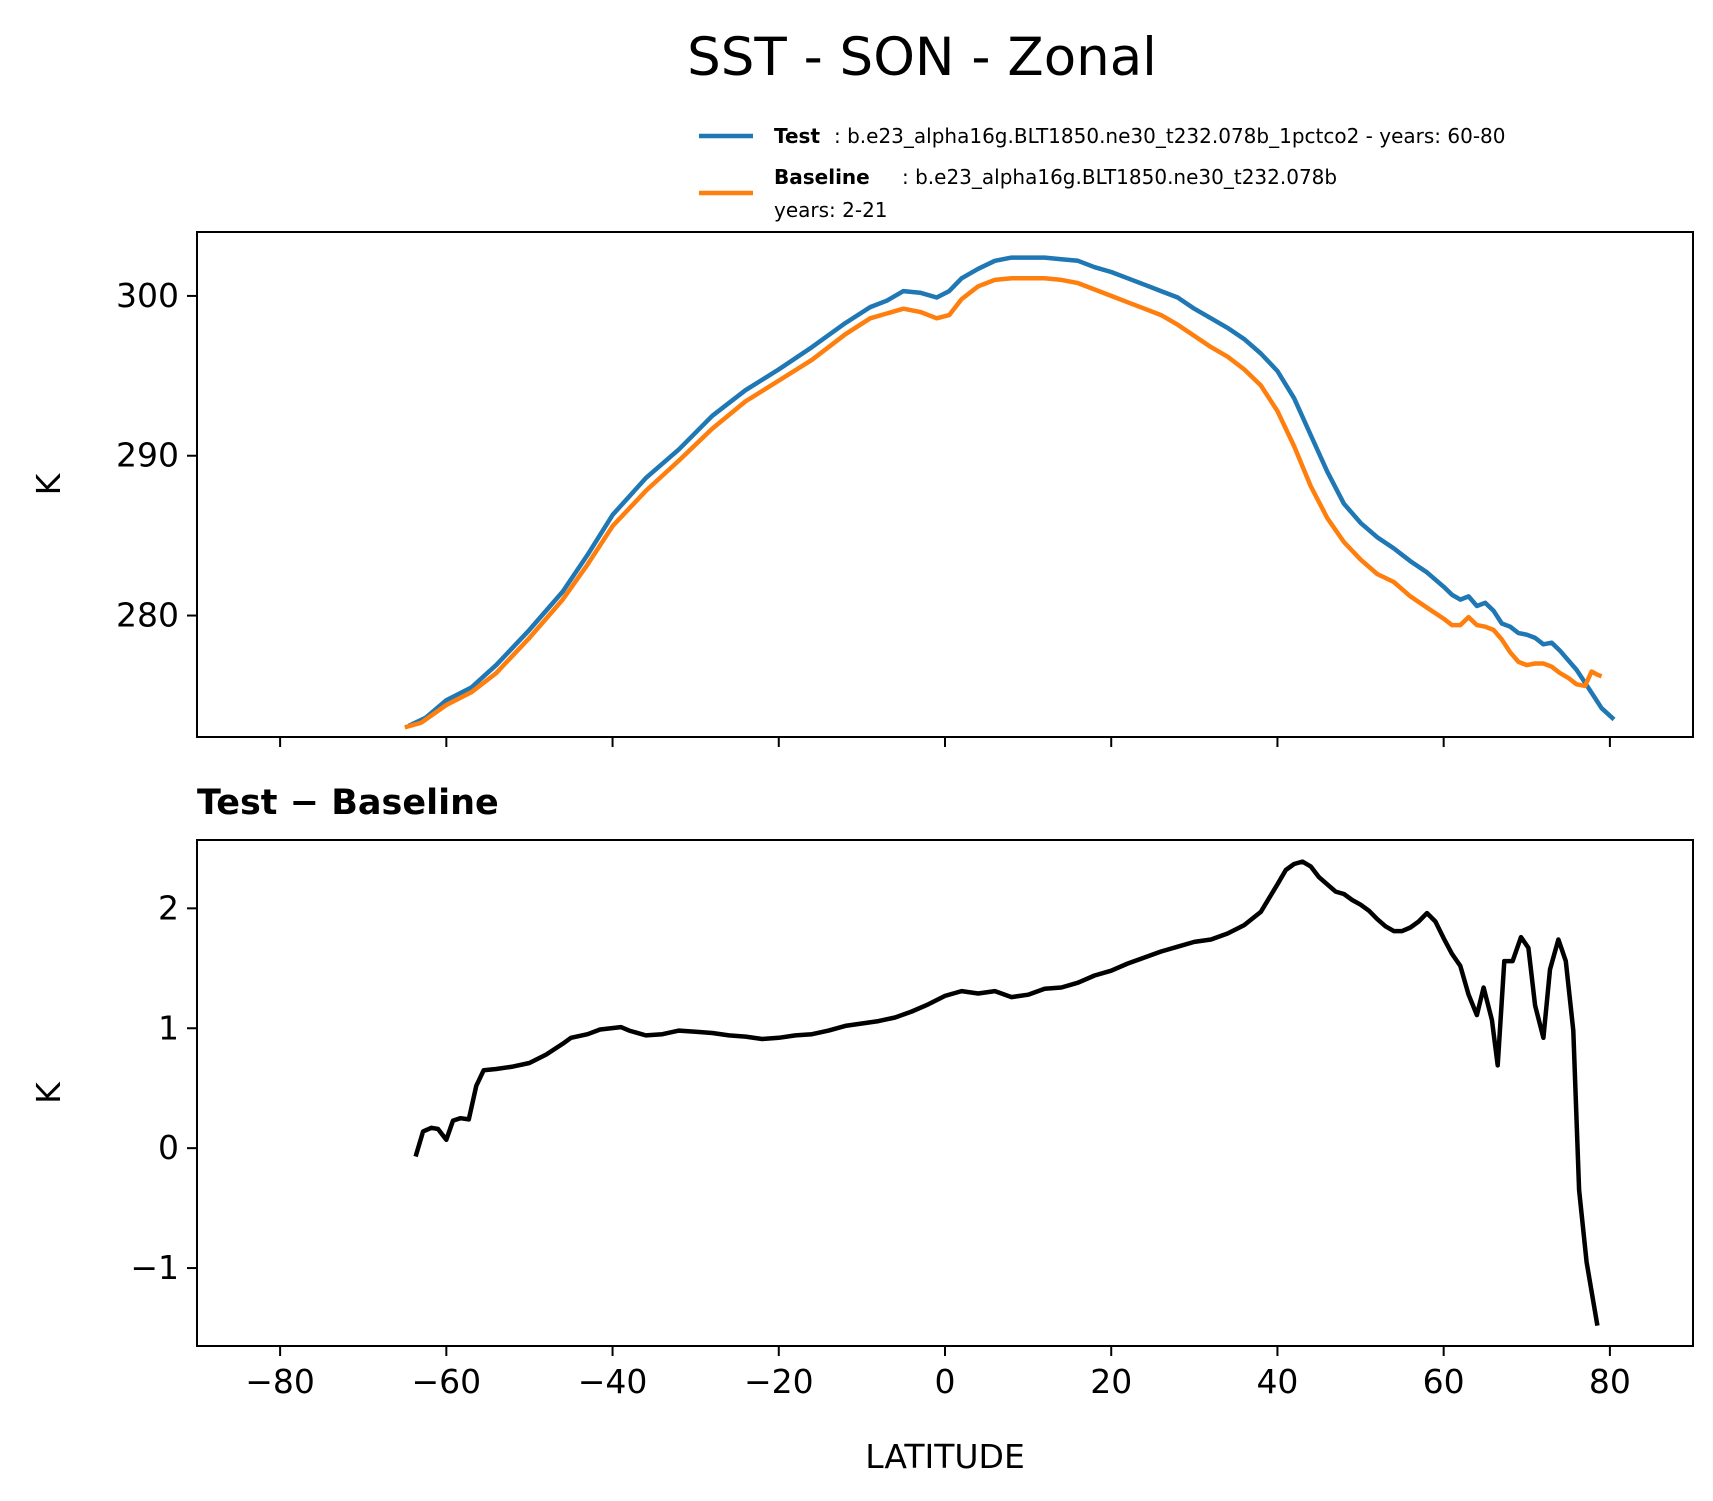 The height and width of the screenshot is (1501, 1713). What do you see at coordinates (945, 1381) in the screenshot?
I see `x-tick-label: 0` at bounding box center [945, 1381].